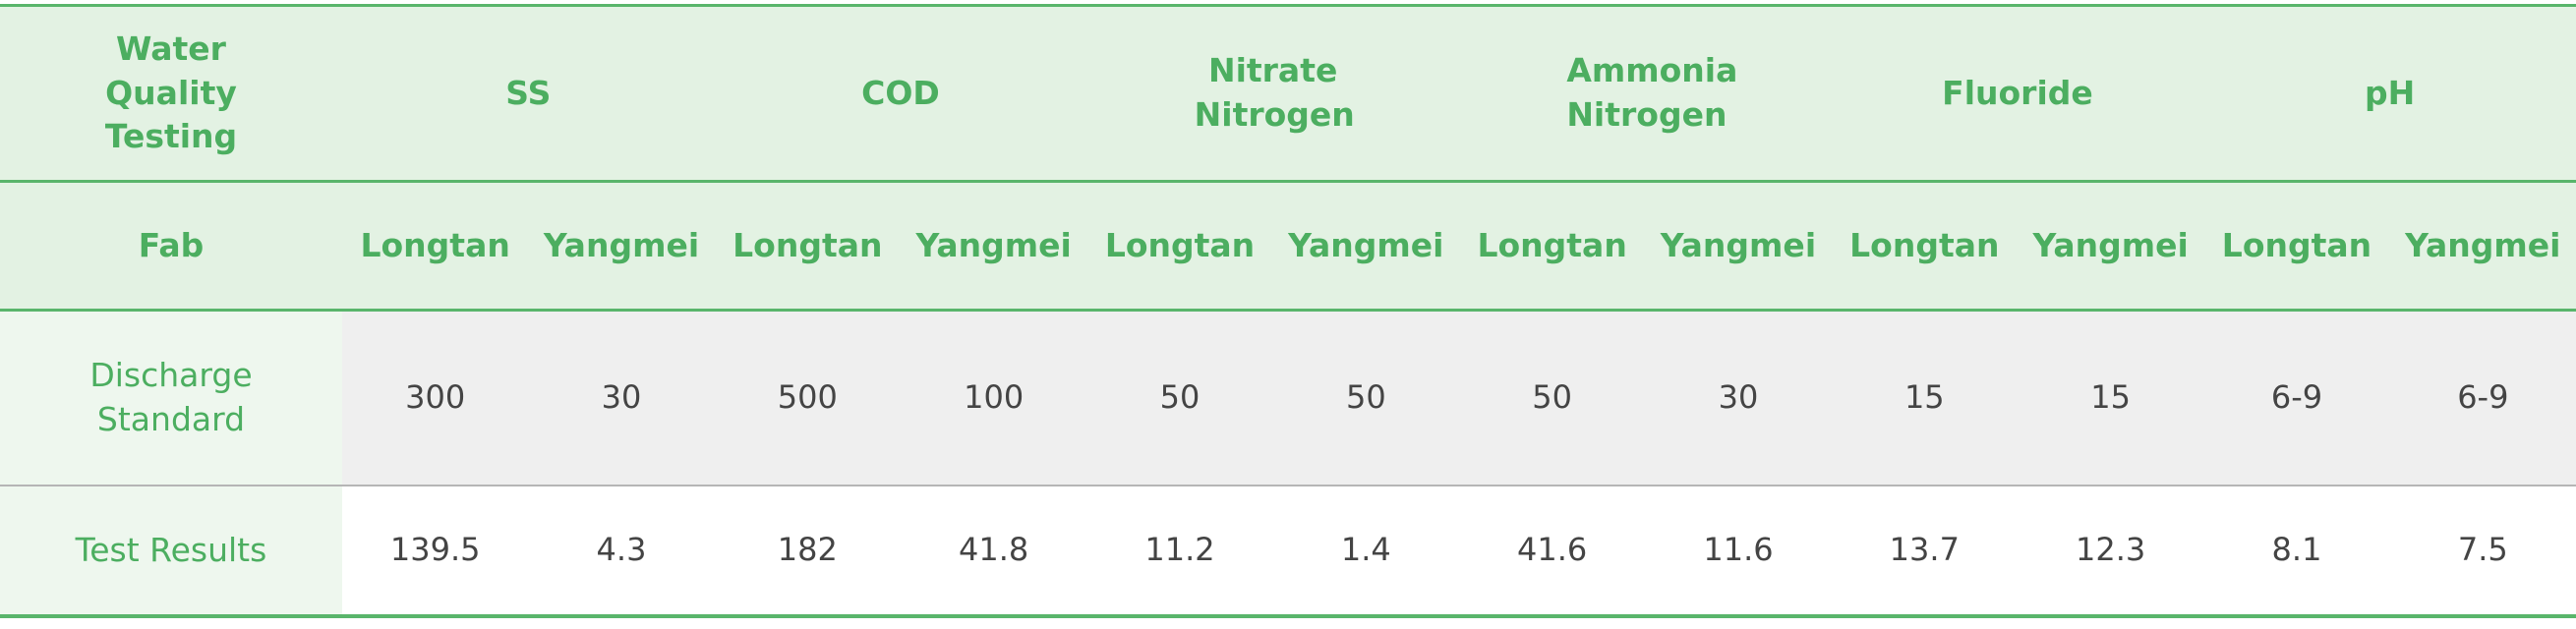  I want to click on value-cell-text: 182, so click(807, 550).